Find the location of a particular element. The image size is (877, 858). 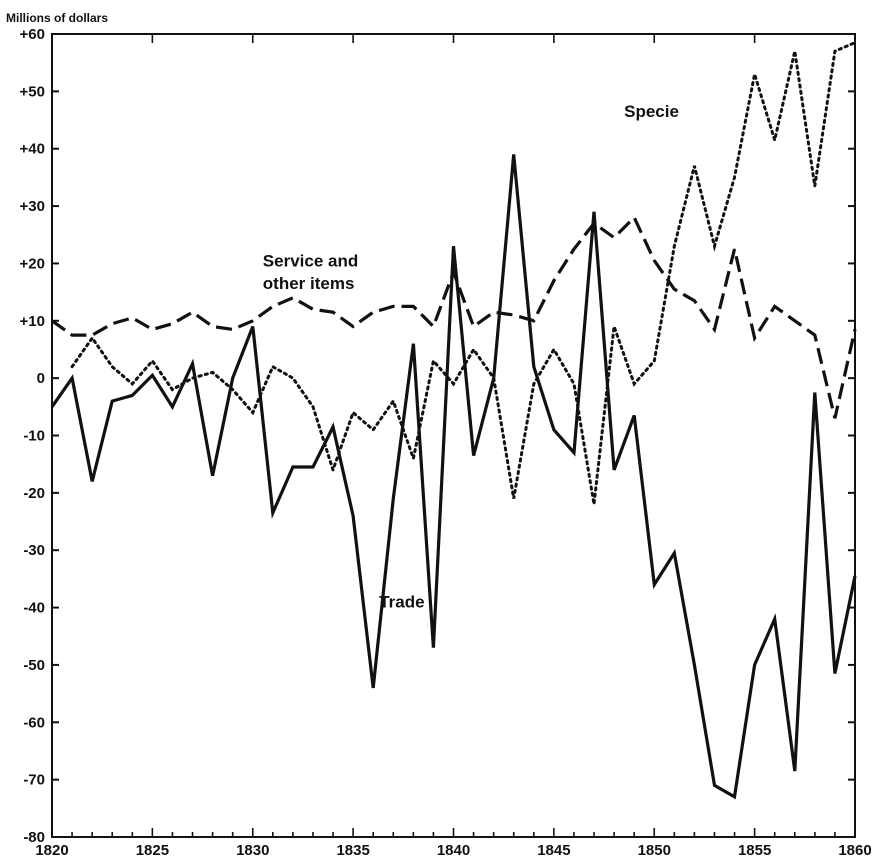

x-tick-label: 1860 is located at coordinates (854, 850).